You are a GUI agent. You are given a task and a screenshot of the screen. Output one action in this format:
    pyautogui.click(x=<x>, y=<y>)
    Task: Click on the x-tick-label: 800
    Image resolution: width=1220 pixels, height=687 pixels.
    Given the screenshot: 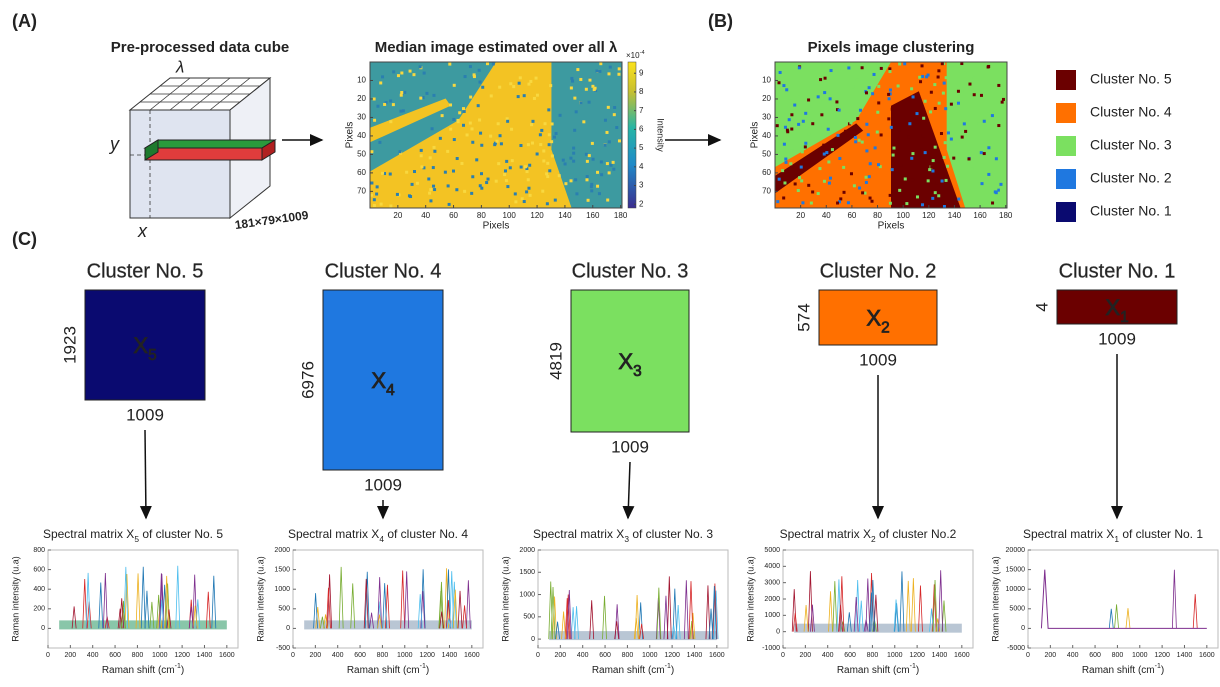 What is the action you would take?
    pyautogui.click(x=138, y=655)
    